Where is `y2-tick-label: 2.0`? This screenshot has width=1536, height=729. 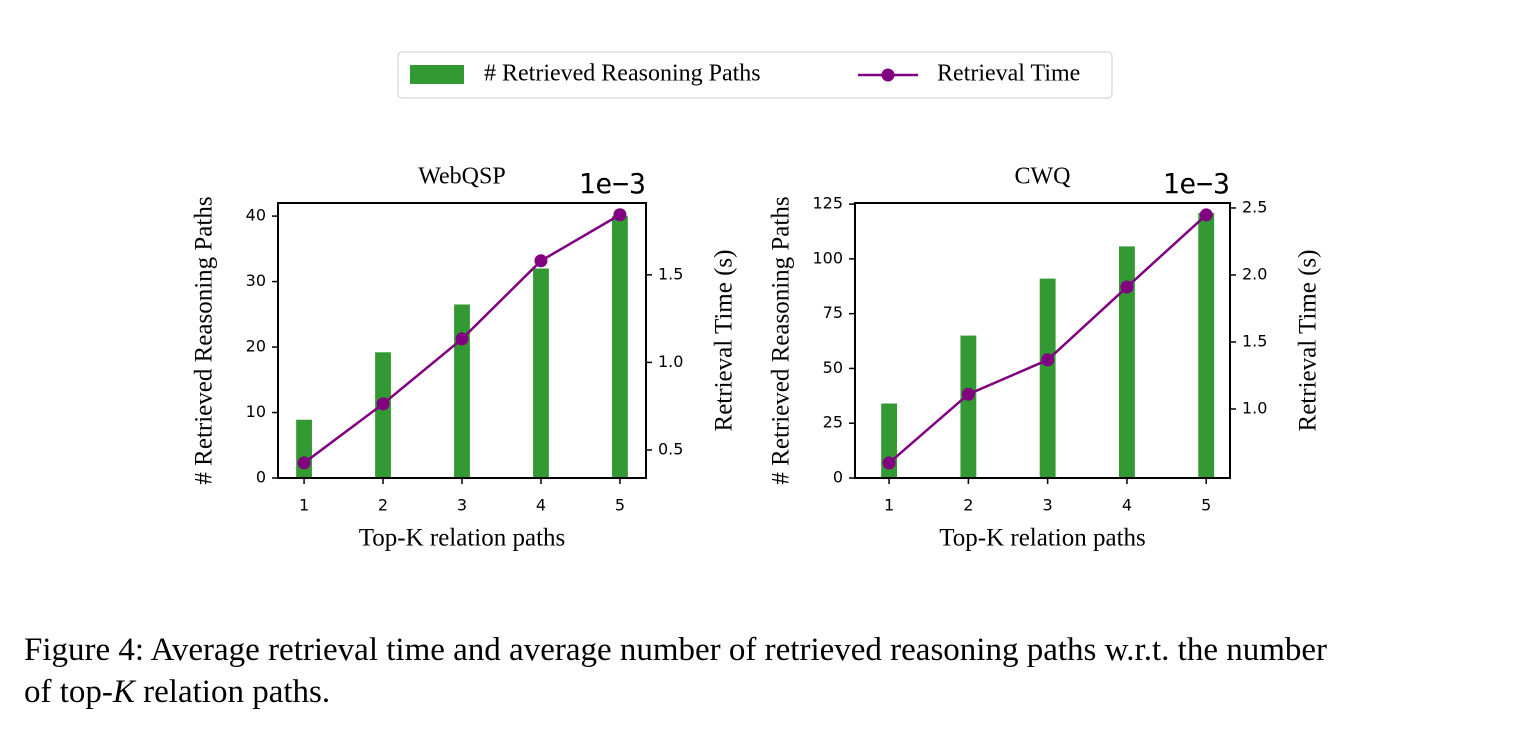 y2-tick-label: 2.0 is located at coordinates (1254, 273).